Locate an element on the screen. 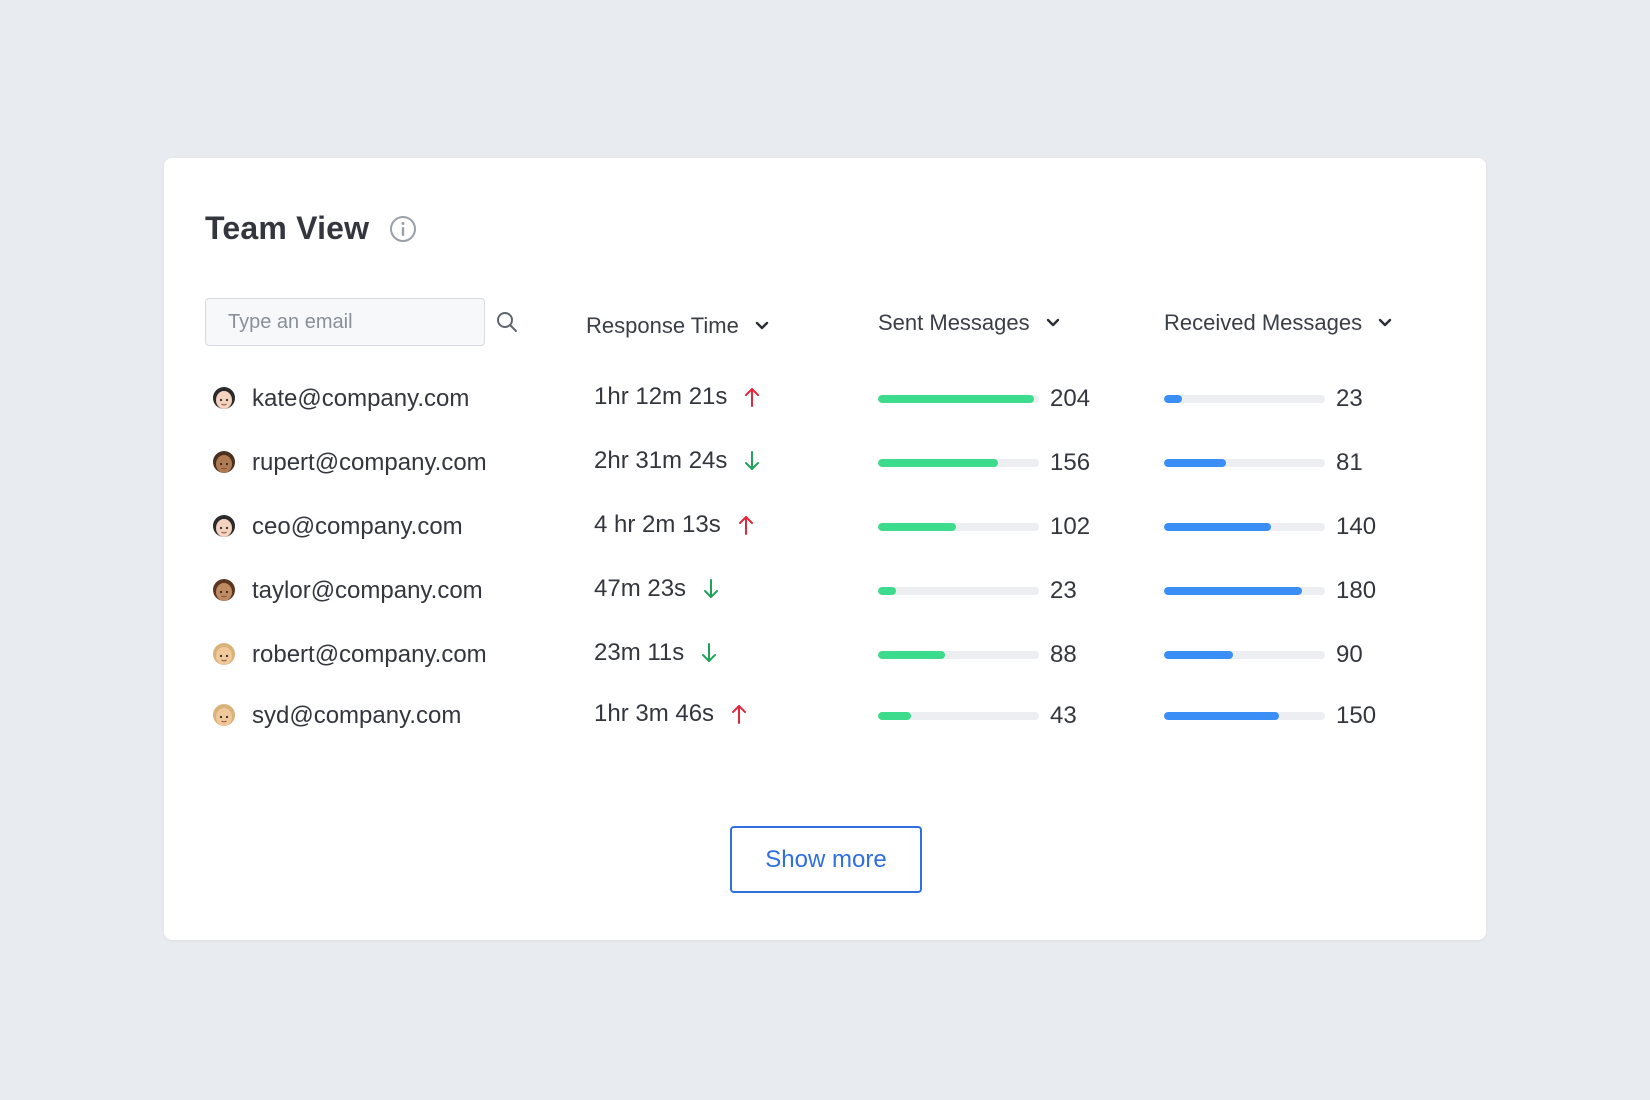 The image size is (1650, 1100). sent-messages-cell: 23 is located at coordinates (977, 591).